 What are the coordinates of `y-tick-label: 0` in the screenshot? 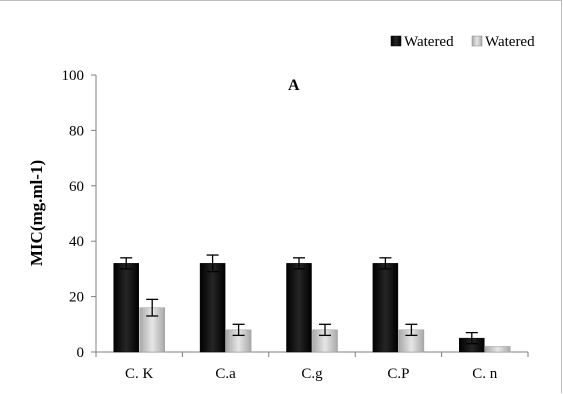 It's located at (81, 353).